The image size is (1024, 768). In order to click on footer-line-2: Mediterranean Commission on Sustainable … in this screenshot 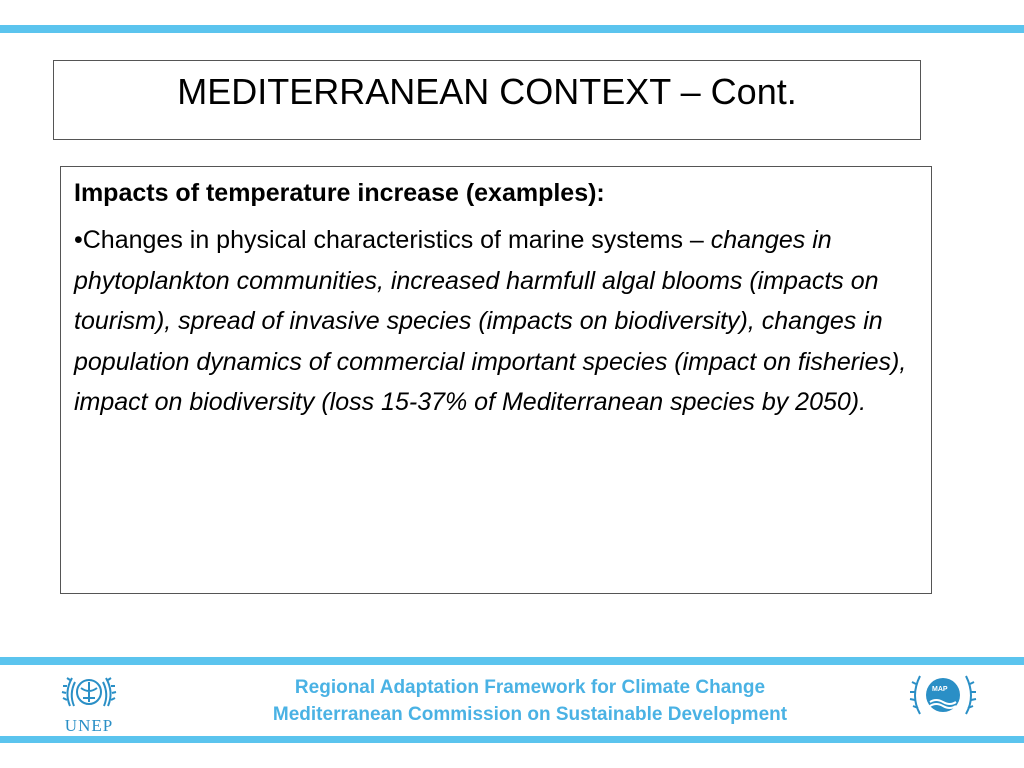, I will do `click(530, 714)`.